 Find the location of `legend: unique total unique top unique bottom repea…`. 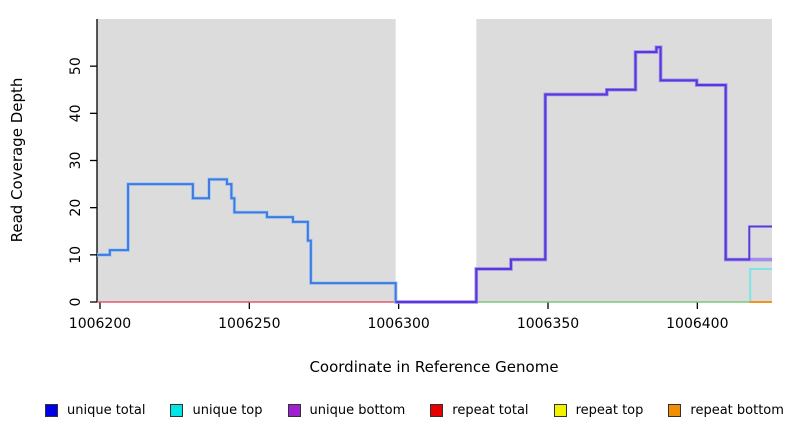

legend: unique total unique top unique bottom repea… is located at coordinates (414, 410).